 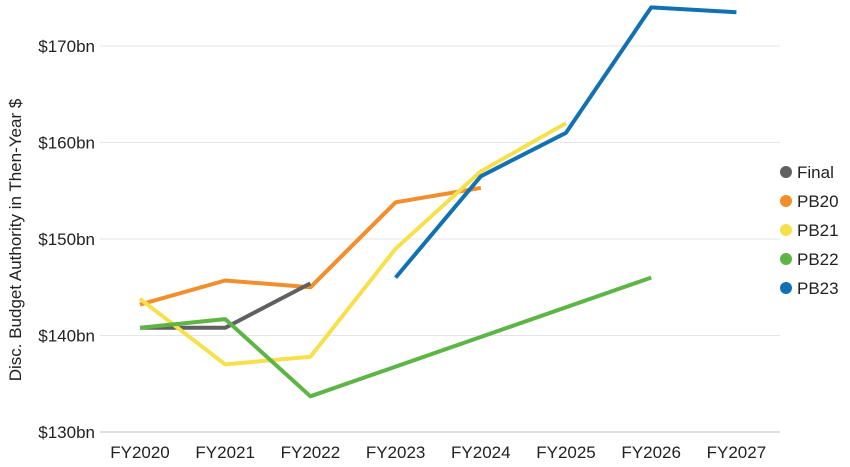 I want to click on x-tick-label: FY2020, so click(x=140, y=452).